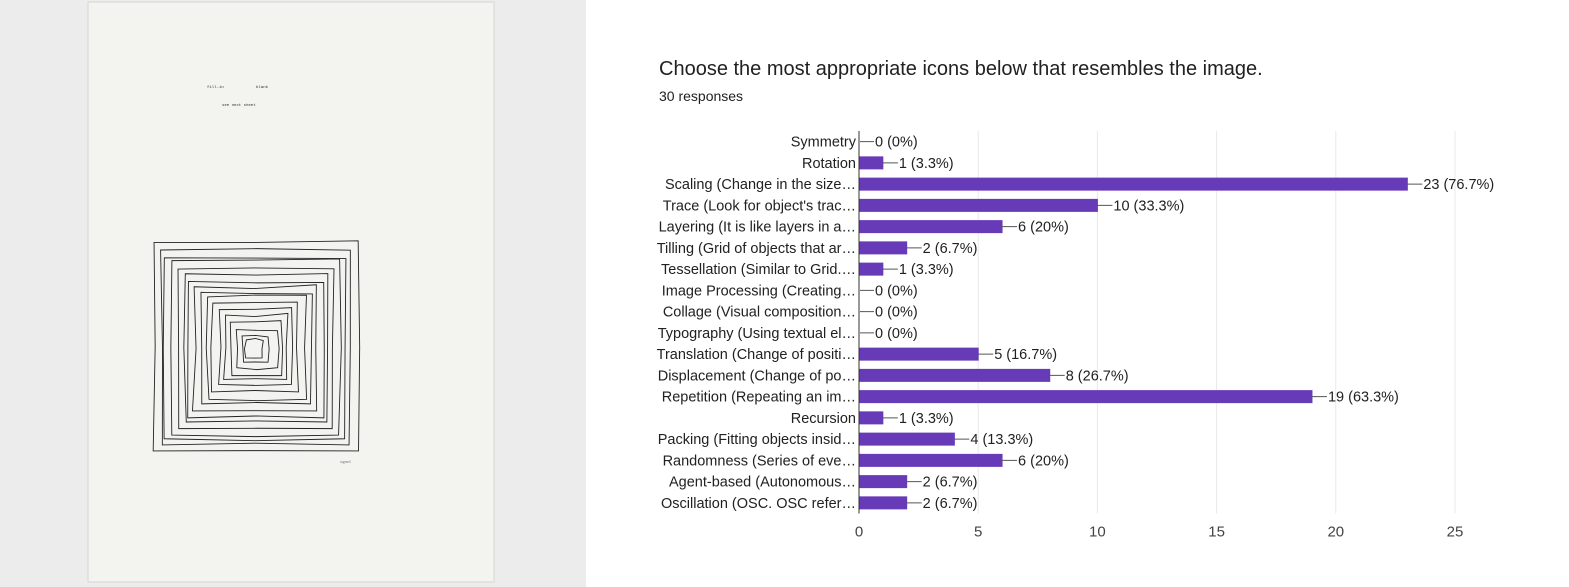  I want to click on category-label: Symmetry, so click(824, 143).